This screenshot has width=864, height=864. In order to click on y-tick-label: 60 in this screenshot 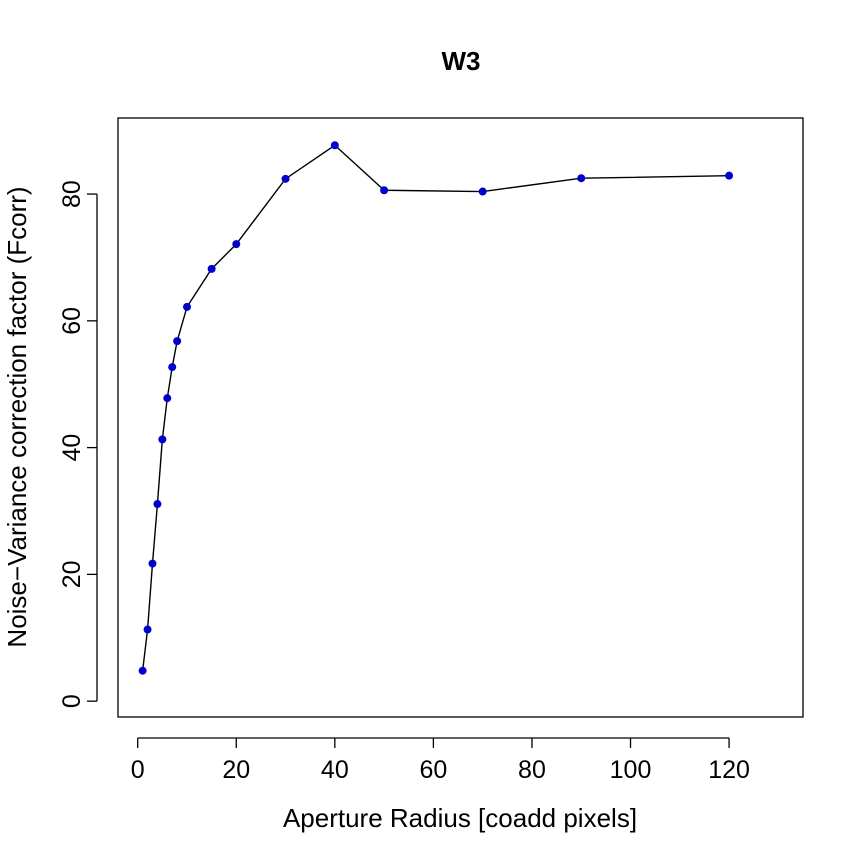, I will do `click(72, 321)`.